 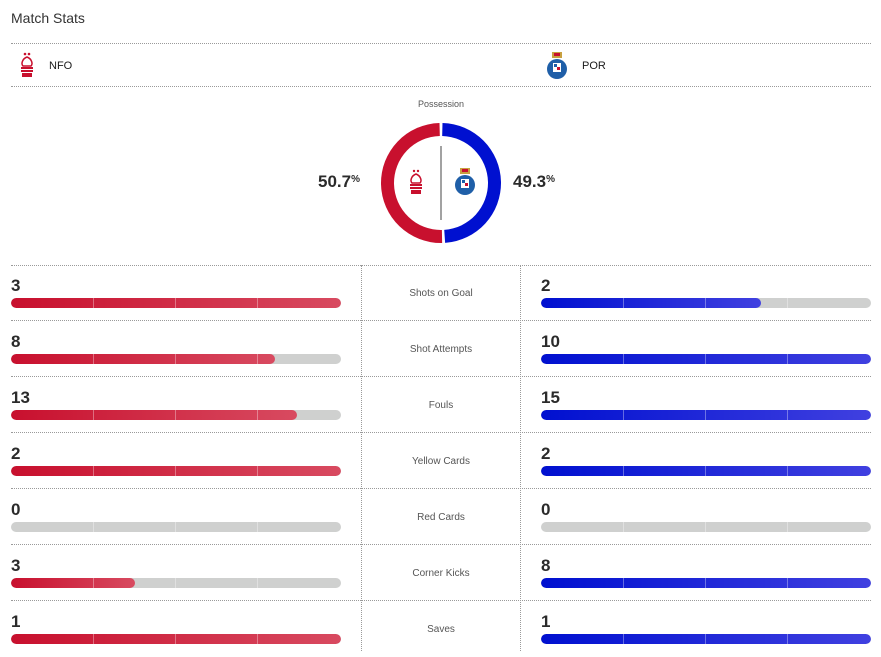 What do you see at coordinates (440, 405) in the screenshot?
I see `stat-row: 13 Fouls 15` at bounding box center [440, 405].